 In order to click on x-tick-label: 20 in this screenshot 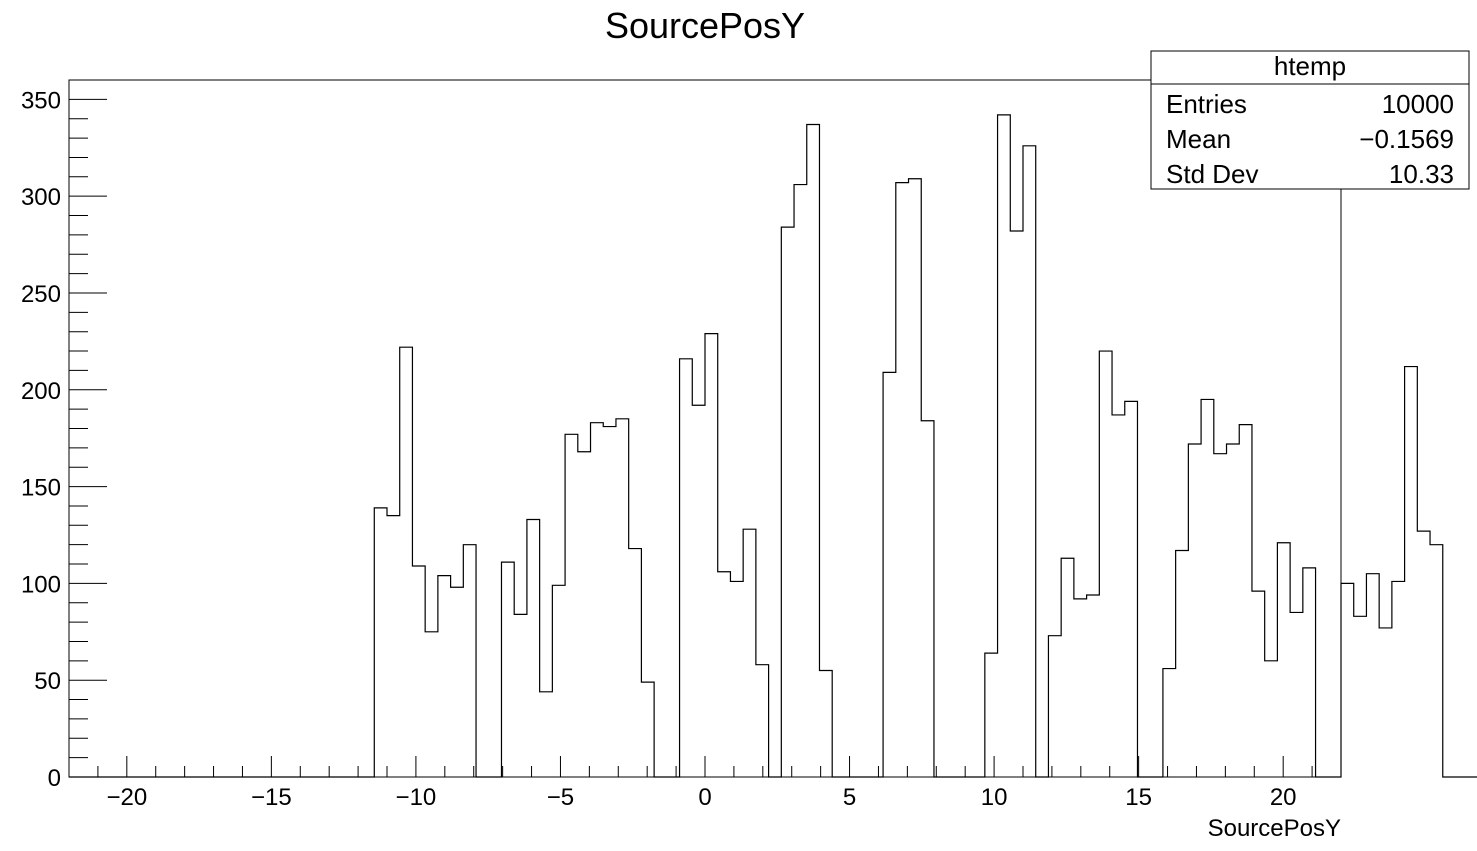, I will do `click(1283, 797)`.